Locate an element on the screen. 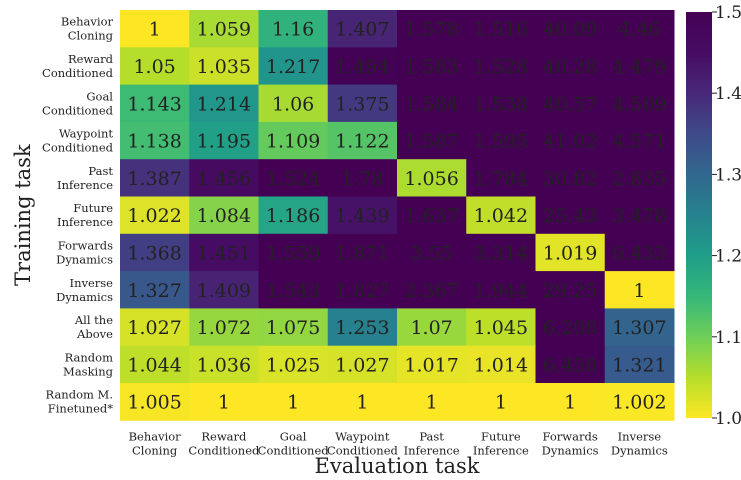 The height and width of the screenshot is (480, 741). cell-value-label: 1.014 is located at coordinates (501, 365).